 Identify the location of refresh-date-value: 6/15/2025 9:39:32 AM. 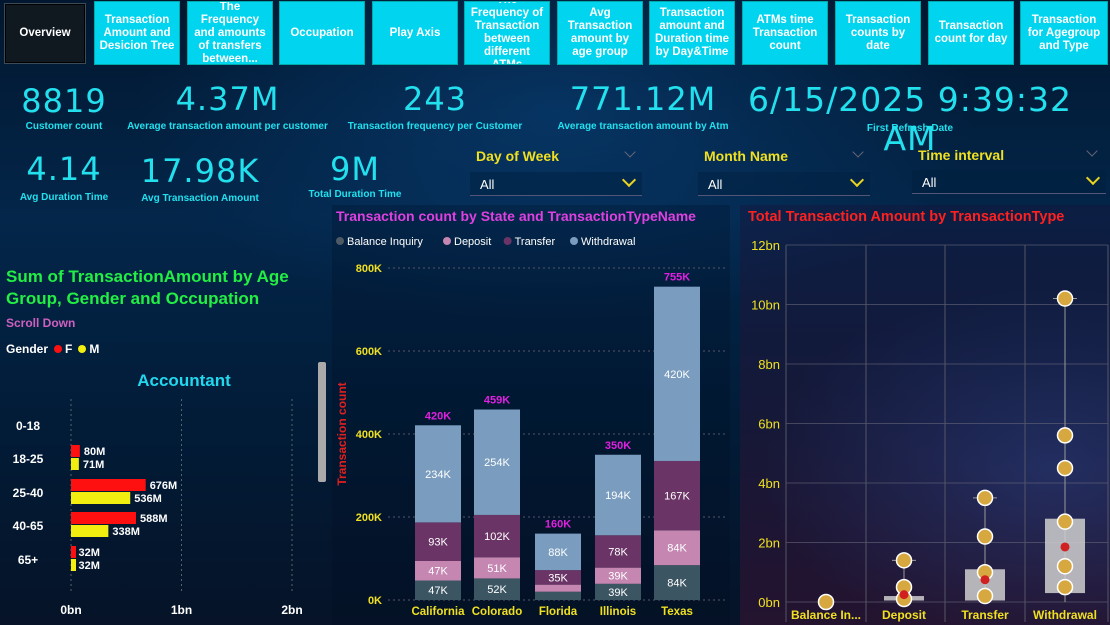
(910, 119).